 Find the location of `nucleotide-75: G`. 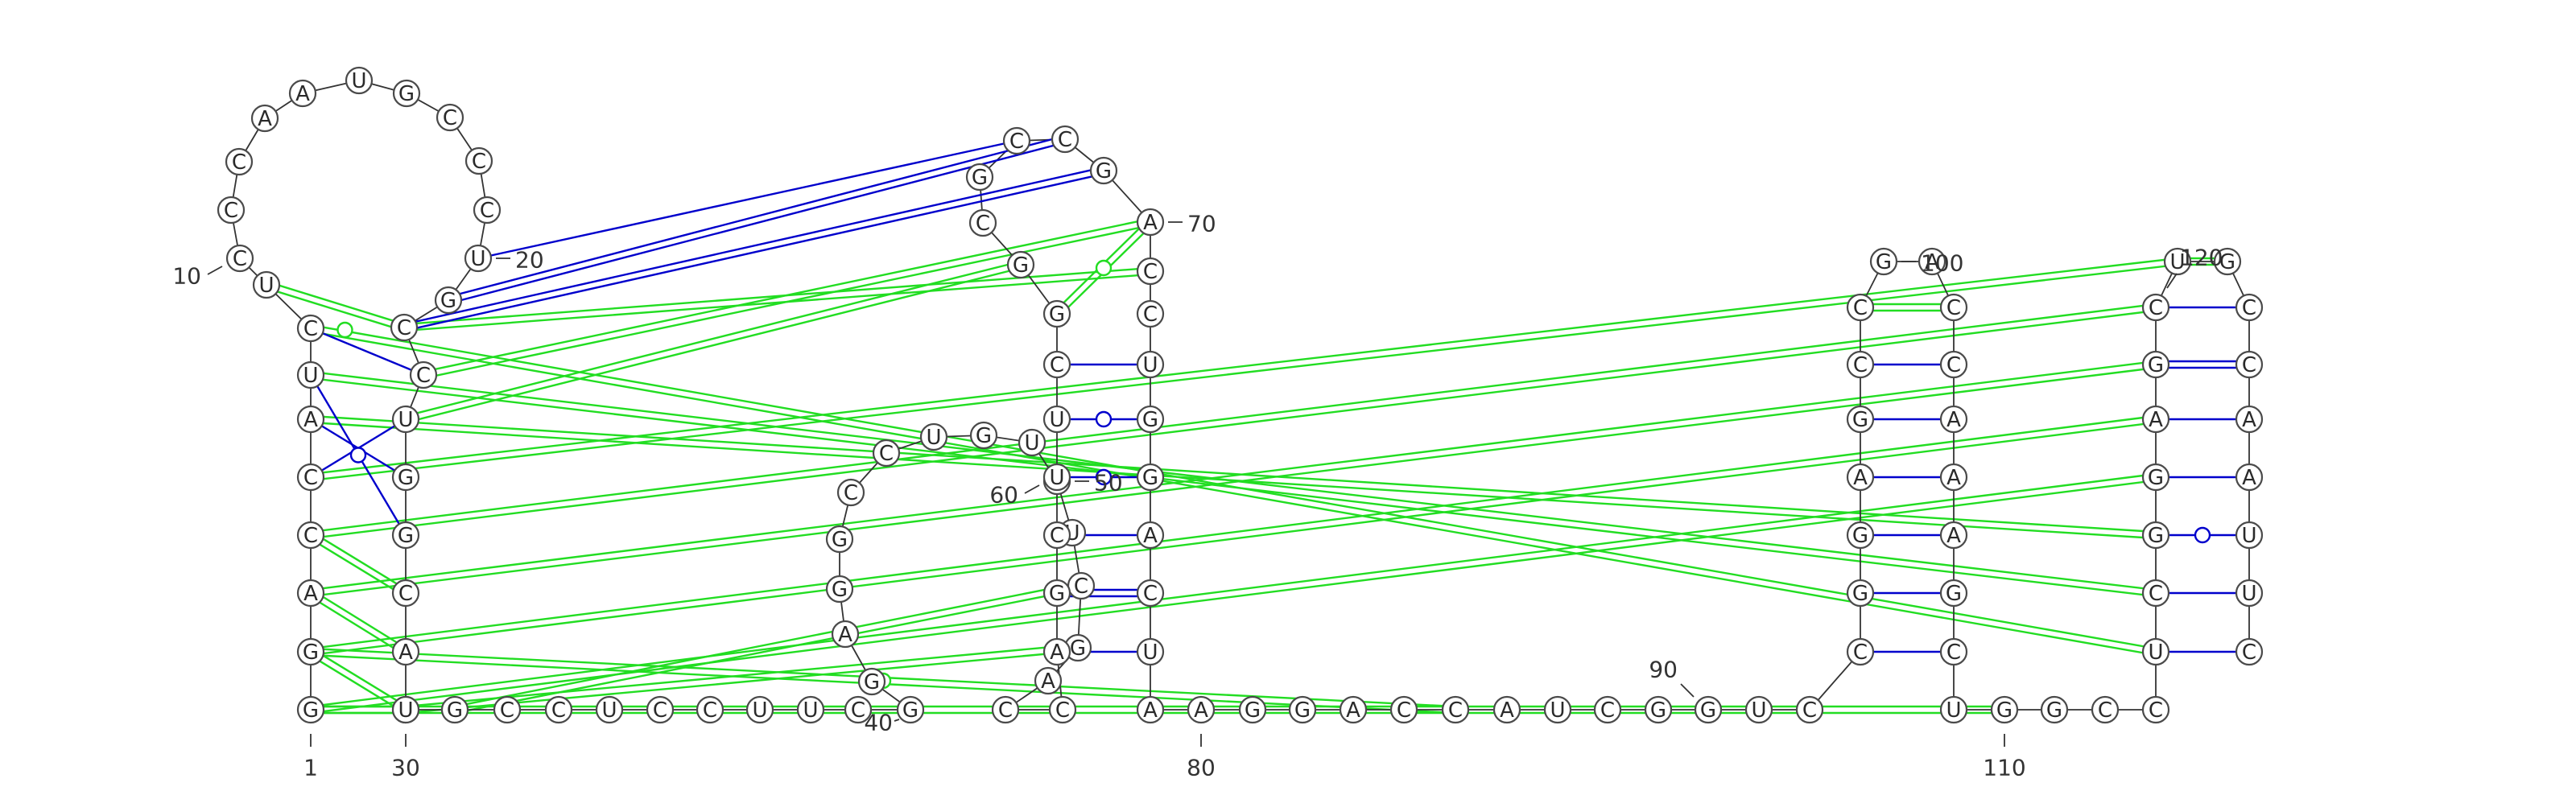

nucleotide-75: G is located at coordinates (1150, 478).